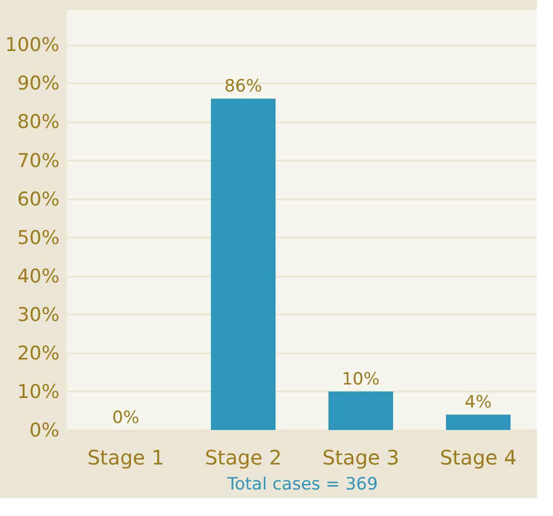  What do you see at coordinates (38, 315) in the screenshot?
I see `y-tick-label: 30%` at bounding box center [38, 315].